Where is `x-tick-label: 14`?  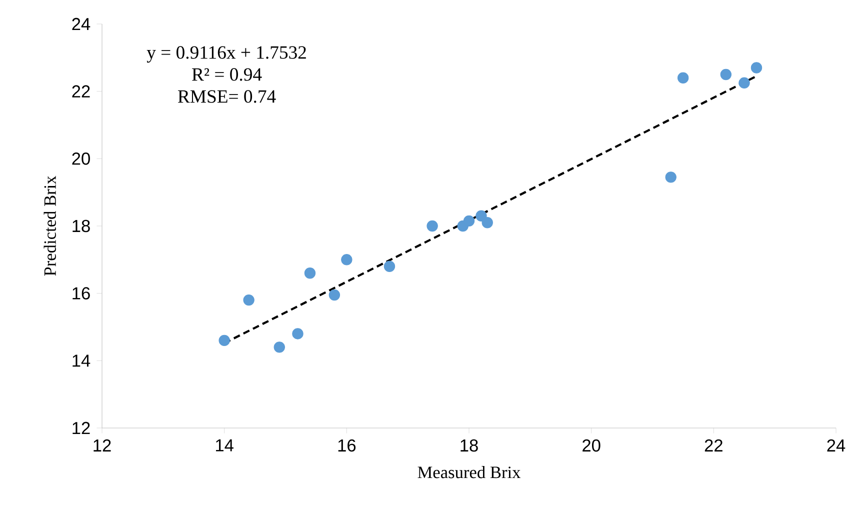 x-tick-label: 14 is located at coordinates (225, 445).